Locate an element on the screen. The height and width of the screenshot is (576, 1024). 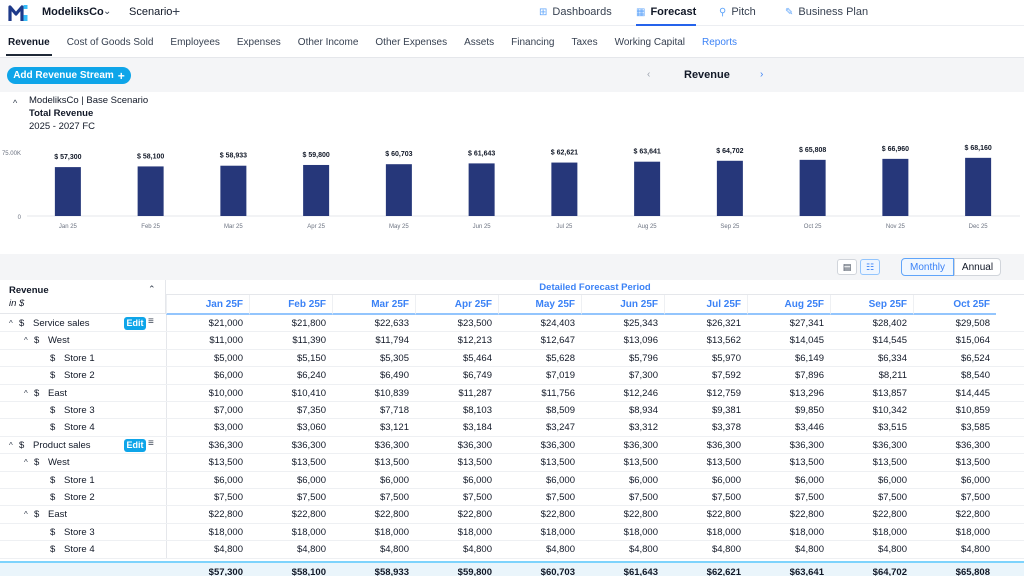
table-cell: $10,000 is located at coordinates (225, 393).